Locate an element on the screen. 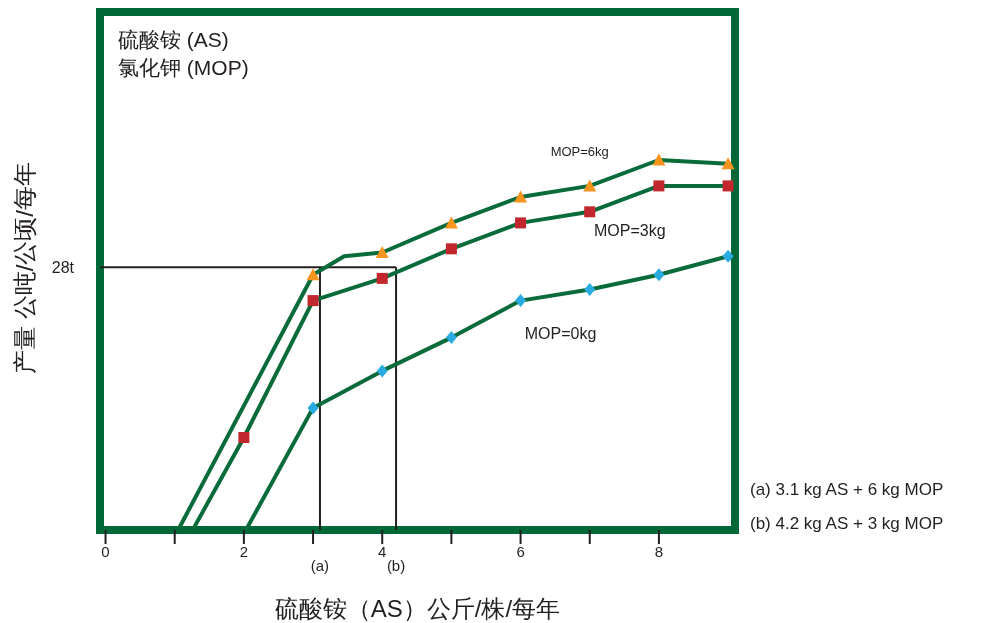 The height and width of the screenshot is (623, 1001). x-tick-label: 8 is located at coordinates (659, 551).